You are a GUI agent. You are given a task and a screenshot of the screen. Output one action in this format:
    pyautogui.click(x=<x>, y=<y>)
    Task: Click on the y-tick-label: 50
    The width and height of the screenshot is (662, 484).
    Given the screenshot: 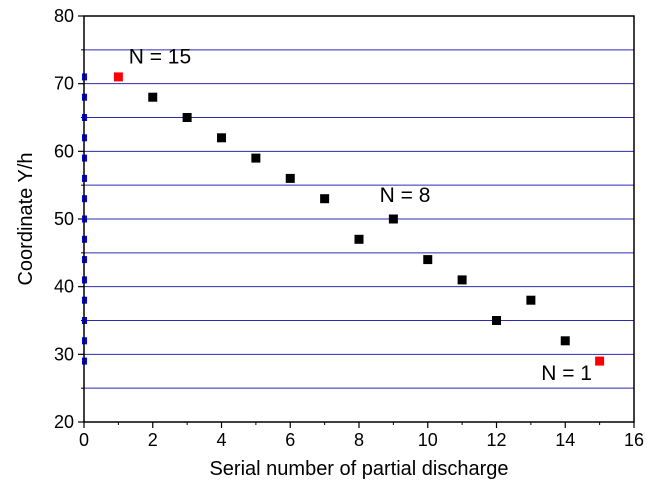 What is the action you would take?
    pyautogui.click(x=64, y=219)
    